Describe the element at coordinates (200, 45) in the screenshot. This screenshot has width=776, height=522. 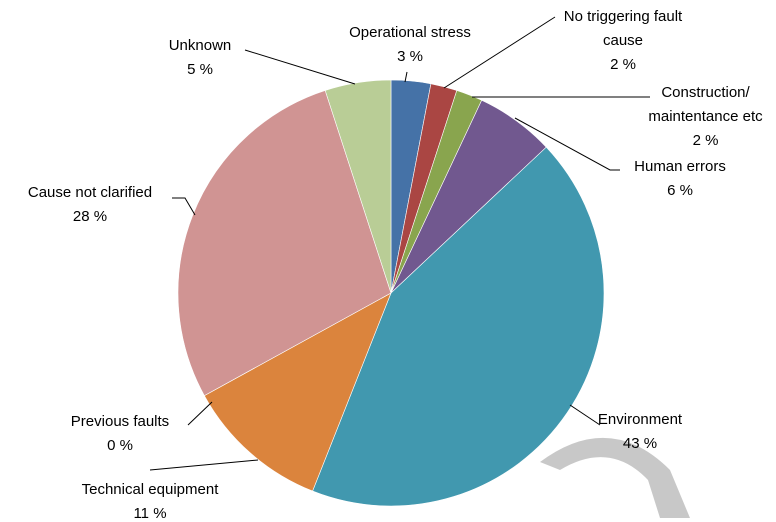
I see `category-label: Unknown` at that location.